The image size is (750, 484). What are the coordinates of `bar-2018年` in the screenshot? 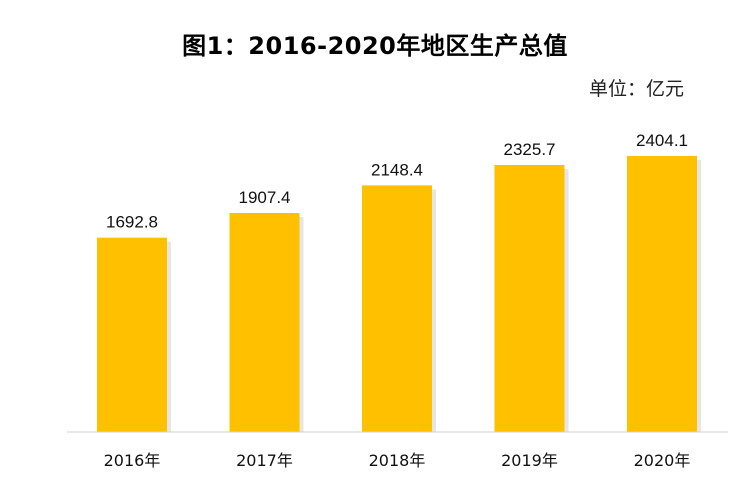 It's located at (397, 308).